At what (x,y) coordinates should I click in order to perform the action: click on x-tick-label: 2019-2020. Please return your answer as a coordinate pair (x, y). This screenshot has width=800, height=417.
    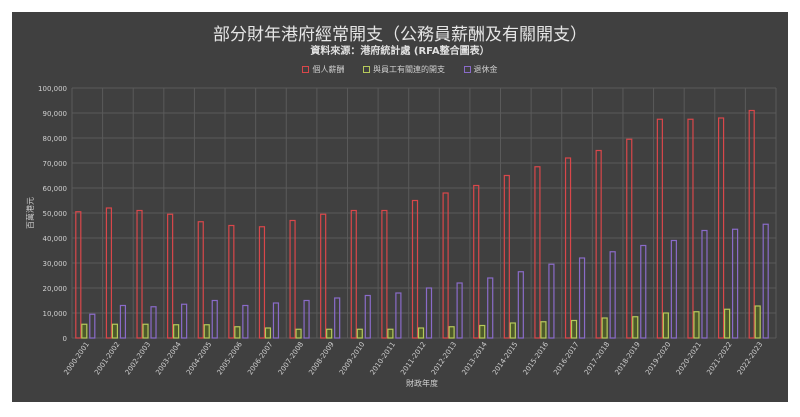
    Looking at the image, I should click on (658, 359).